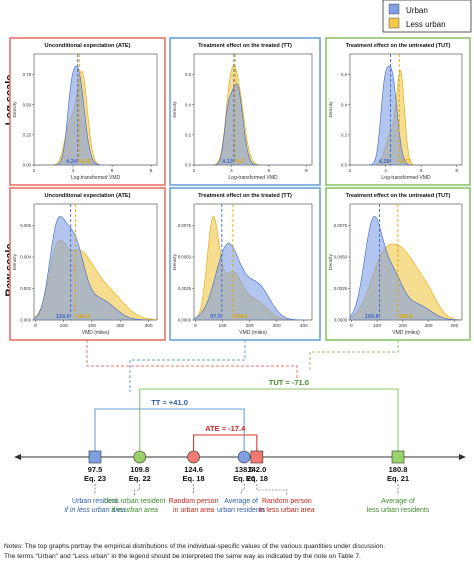  What do you see at coordinates (194, 478) in the screenshot?
I see `marker-equation: Eq. 18` at bounding box center [194, 478].